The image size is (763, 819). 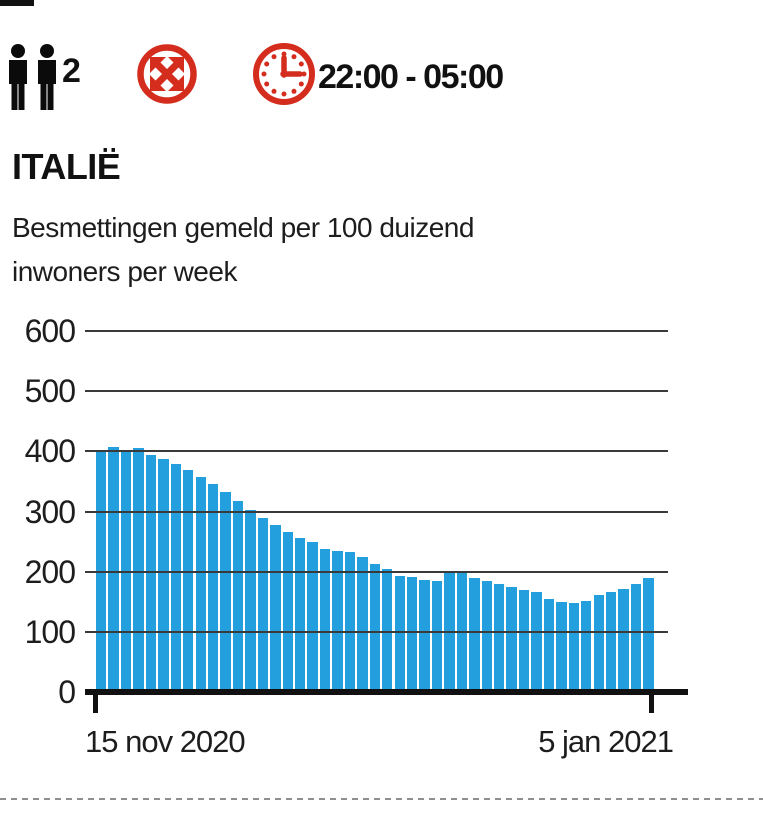 I want to click on x-axis-line, so click(x=386, y=692).